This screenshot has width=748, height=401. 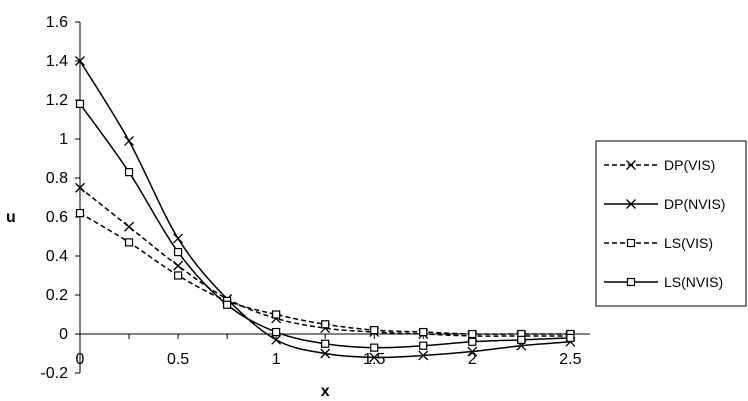 I want to click on y-tick-label: 0.8, so click(x=57, y=178).